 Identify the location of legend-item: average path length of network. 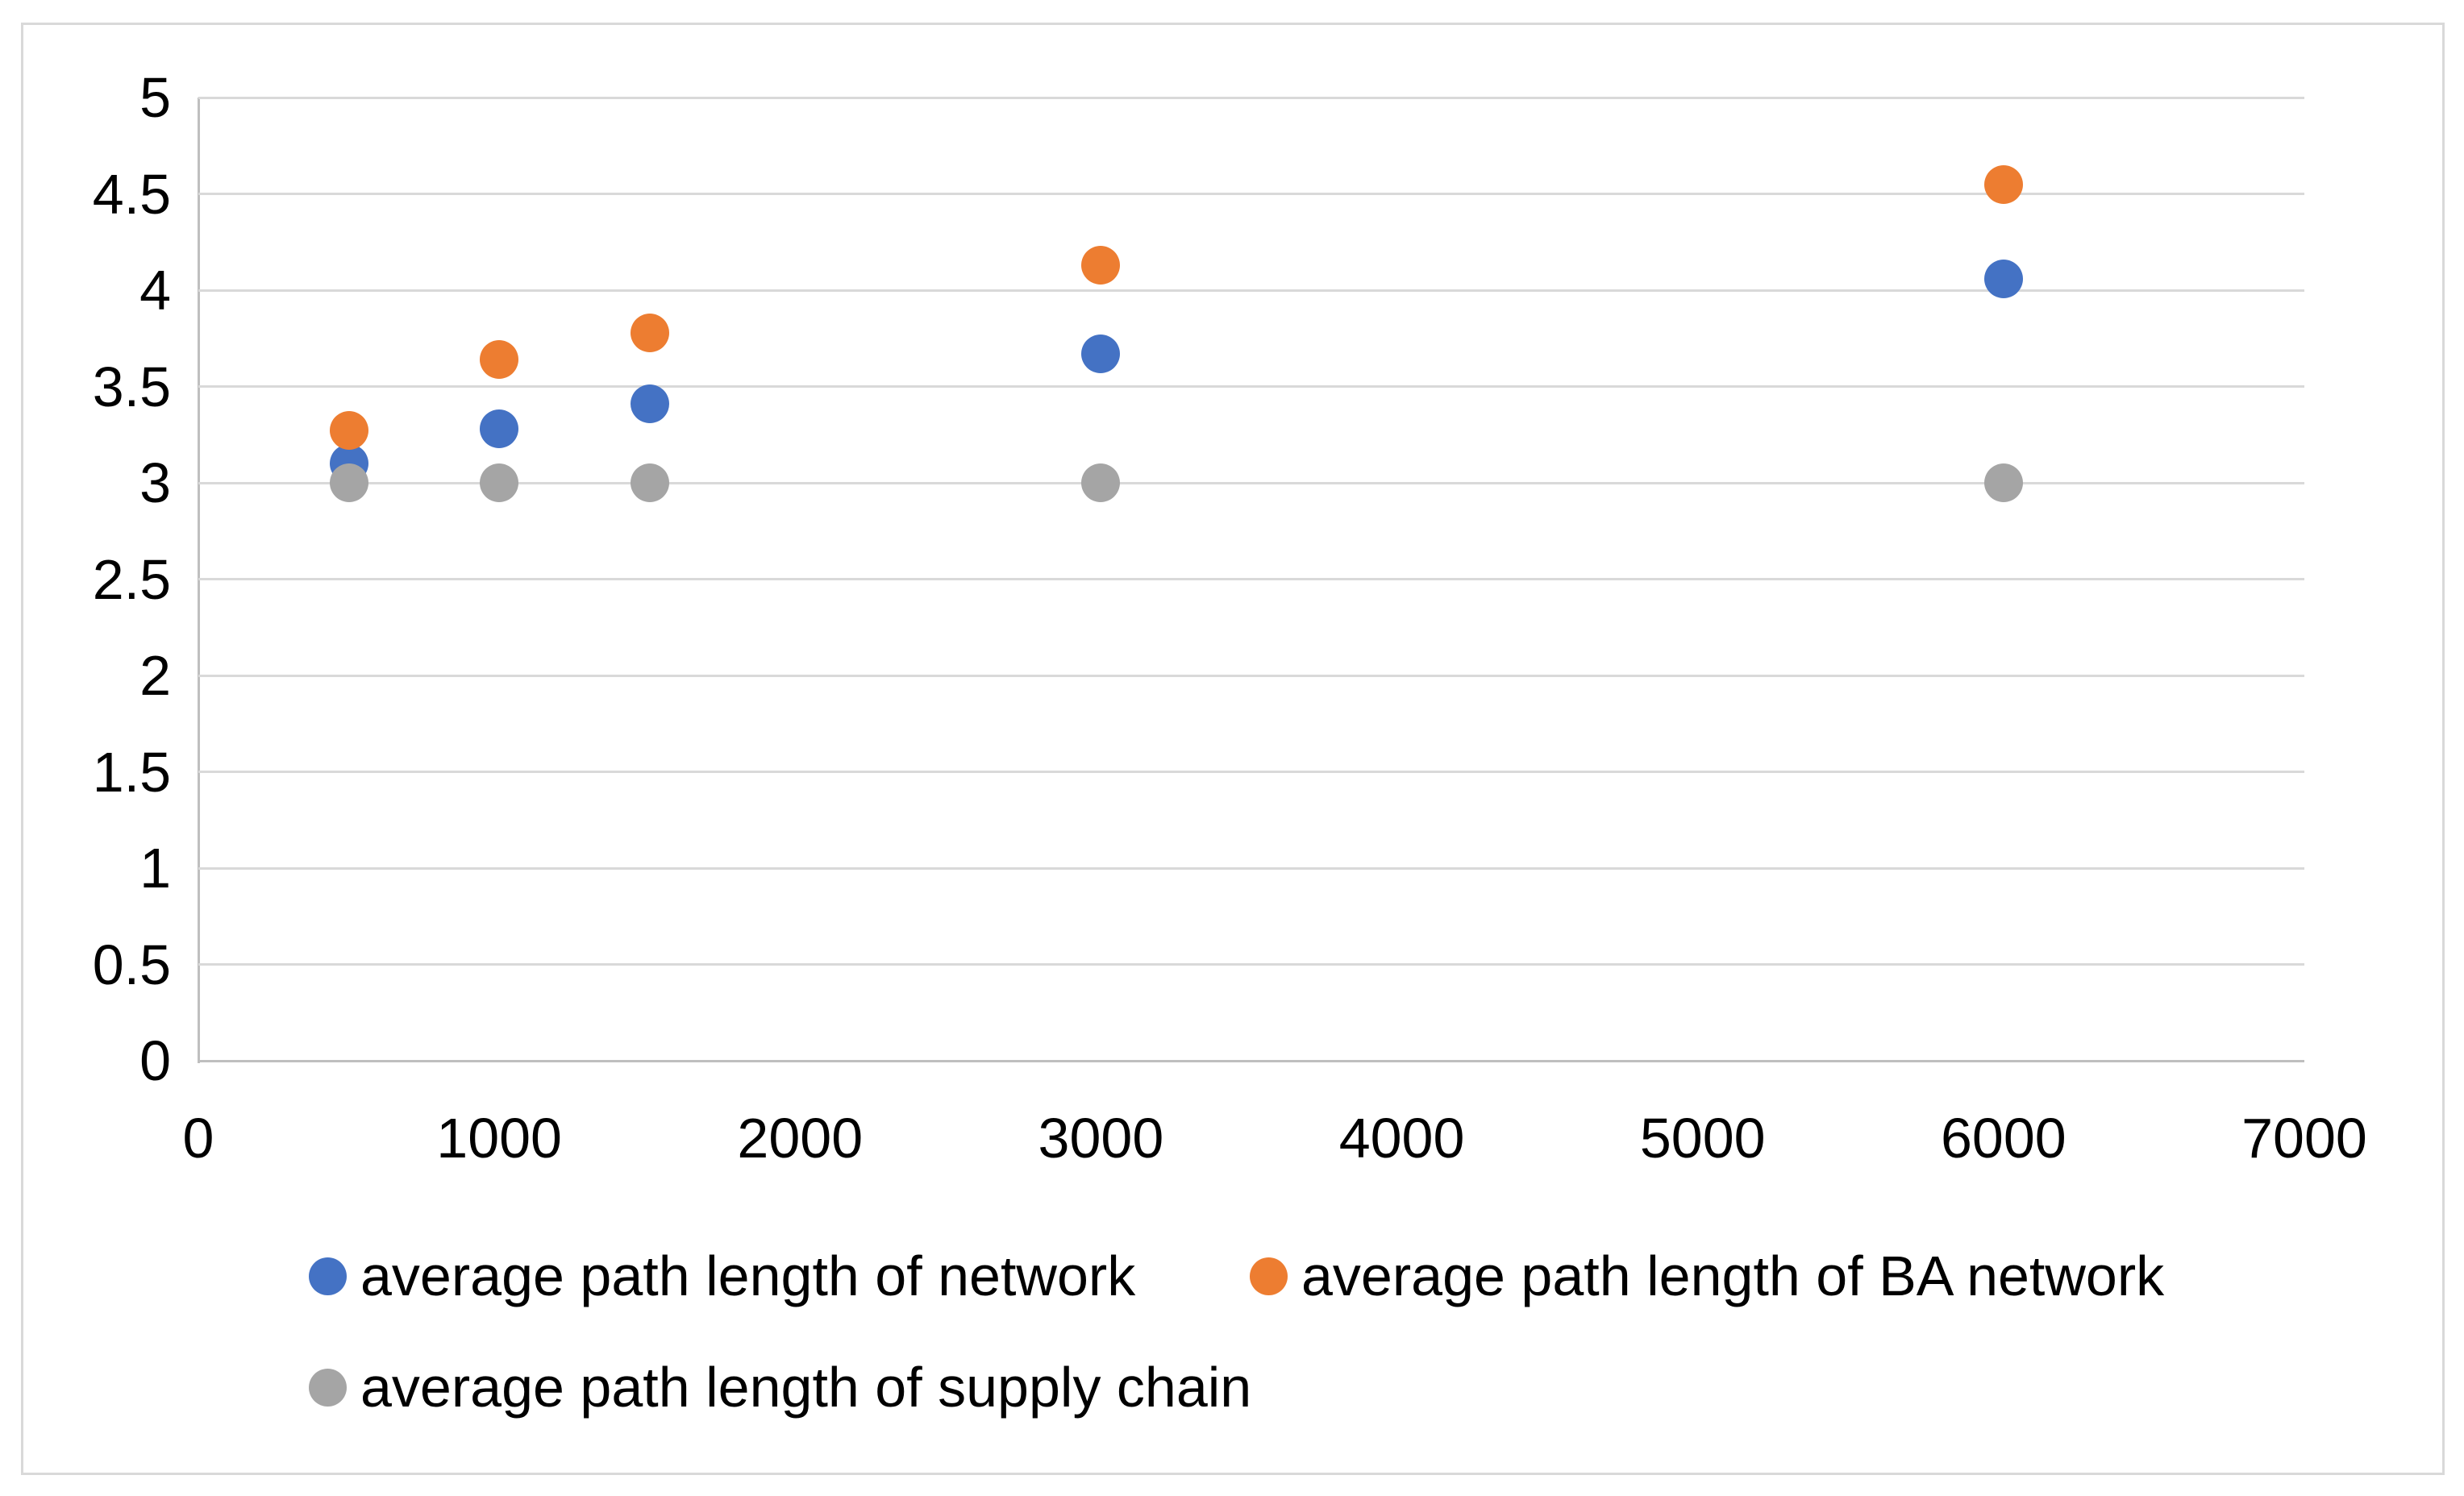
(722, 1276).